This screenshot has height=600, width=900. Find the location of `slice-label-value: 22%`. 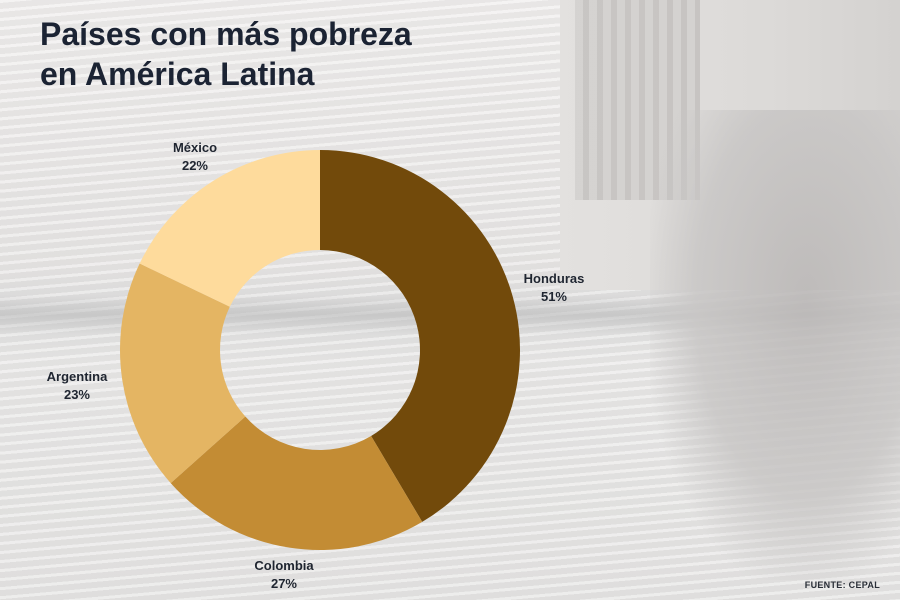

slice-label-value: 22% is located at coordinates (195, 165).